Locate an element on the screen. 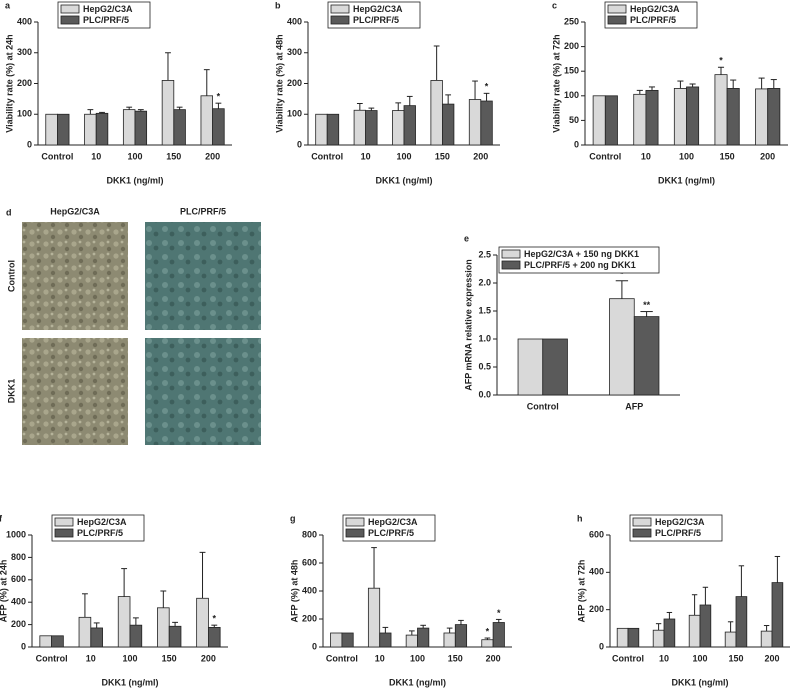  y-tick-label: 800 is located at coordinates (18, 557).